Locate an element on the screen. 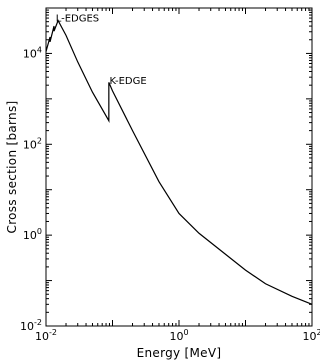  edge-annotation: L-EDGES is located at coordinates (77, 19).